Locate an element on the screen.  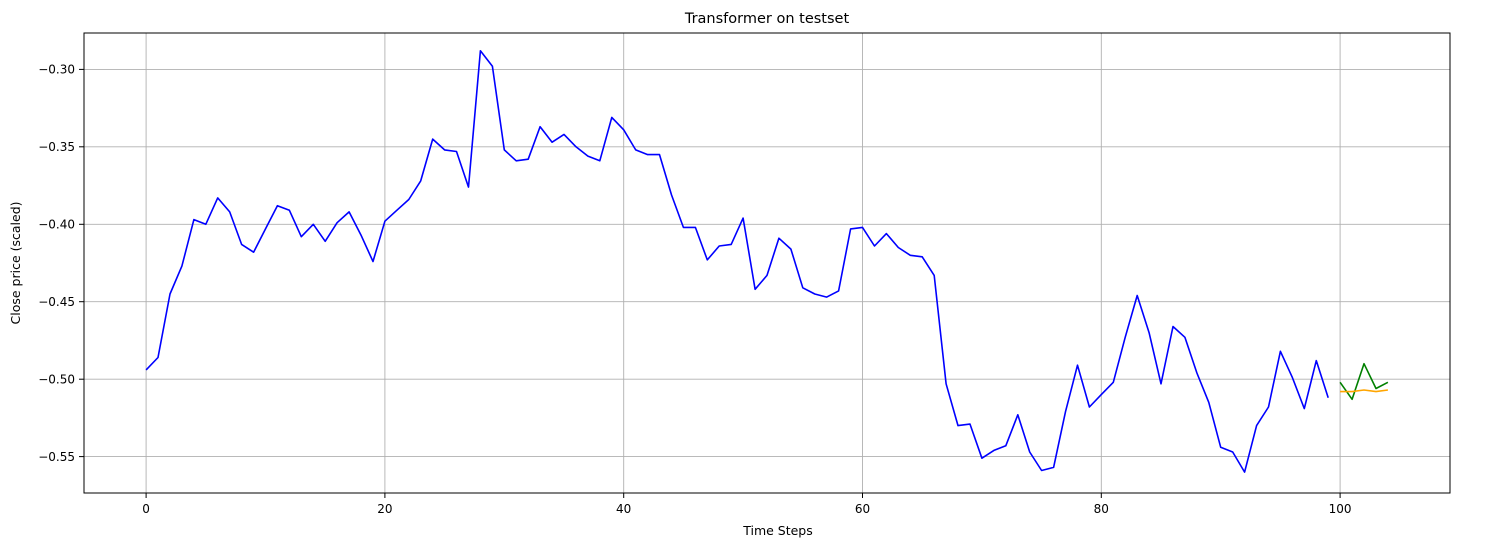
y-tick-label: −0.30 is located at coordinates (56, 70).